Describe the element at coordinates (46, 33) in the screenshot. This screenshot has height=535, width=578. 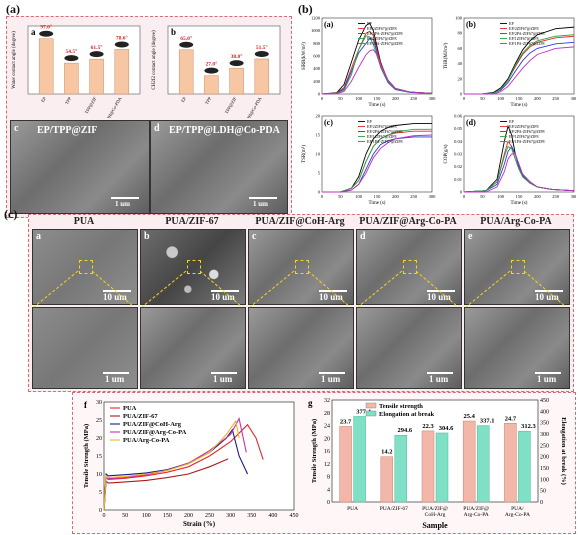
I see `chart-a-droplet` at that location.